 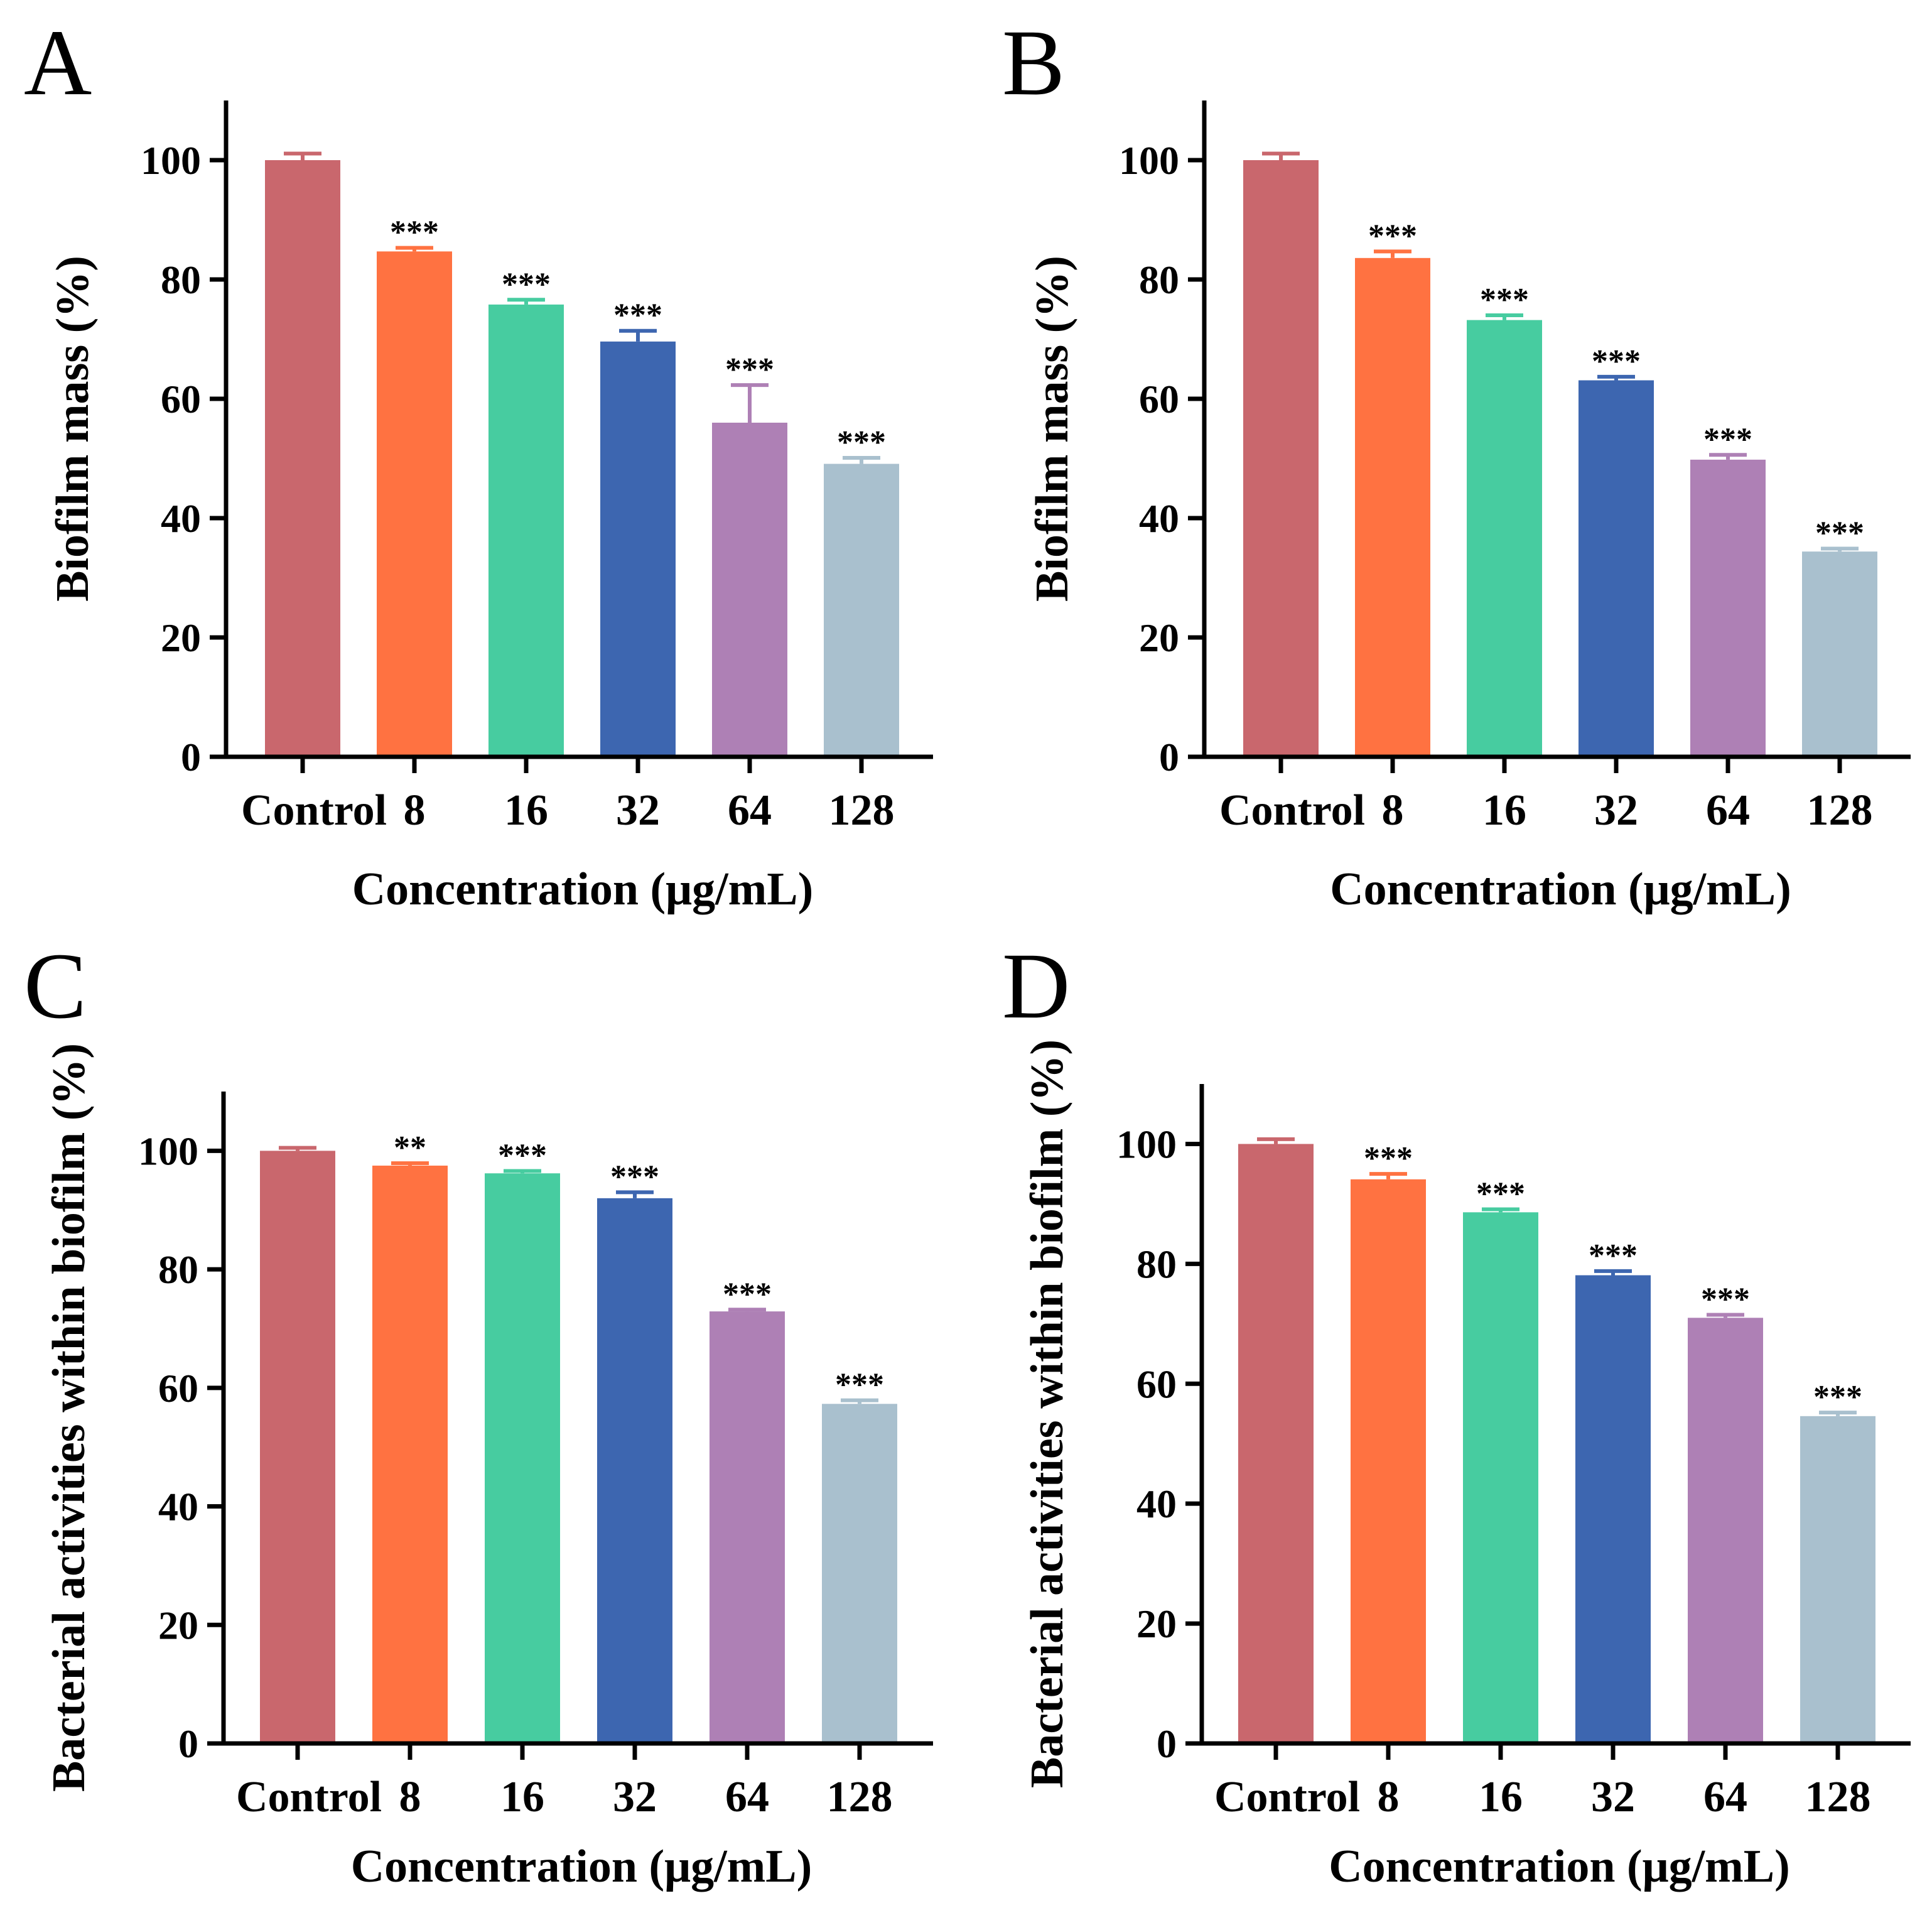 I want to click on panel-letter: C, so click(x=55, y=986).